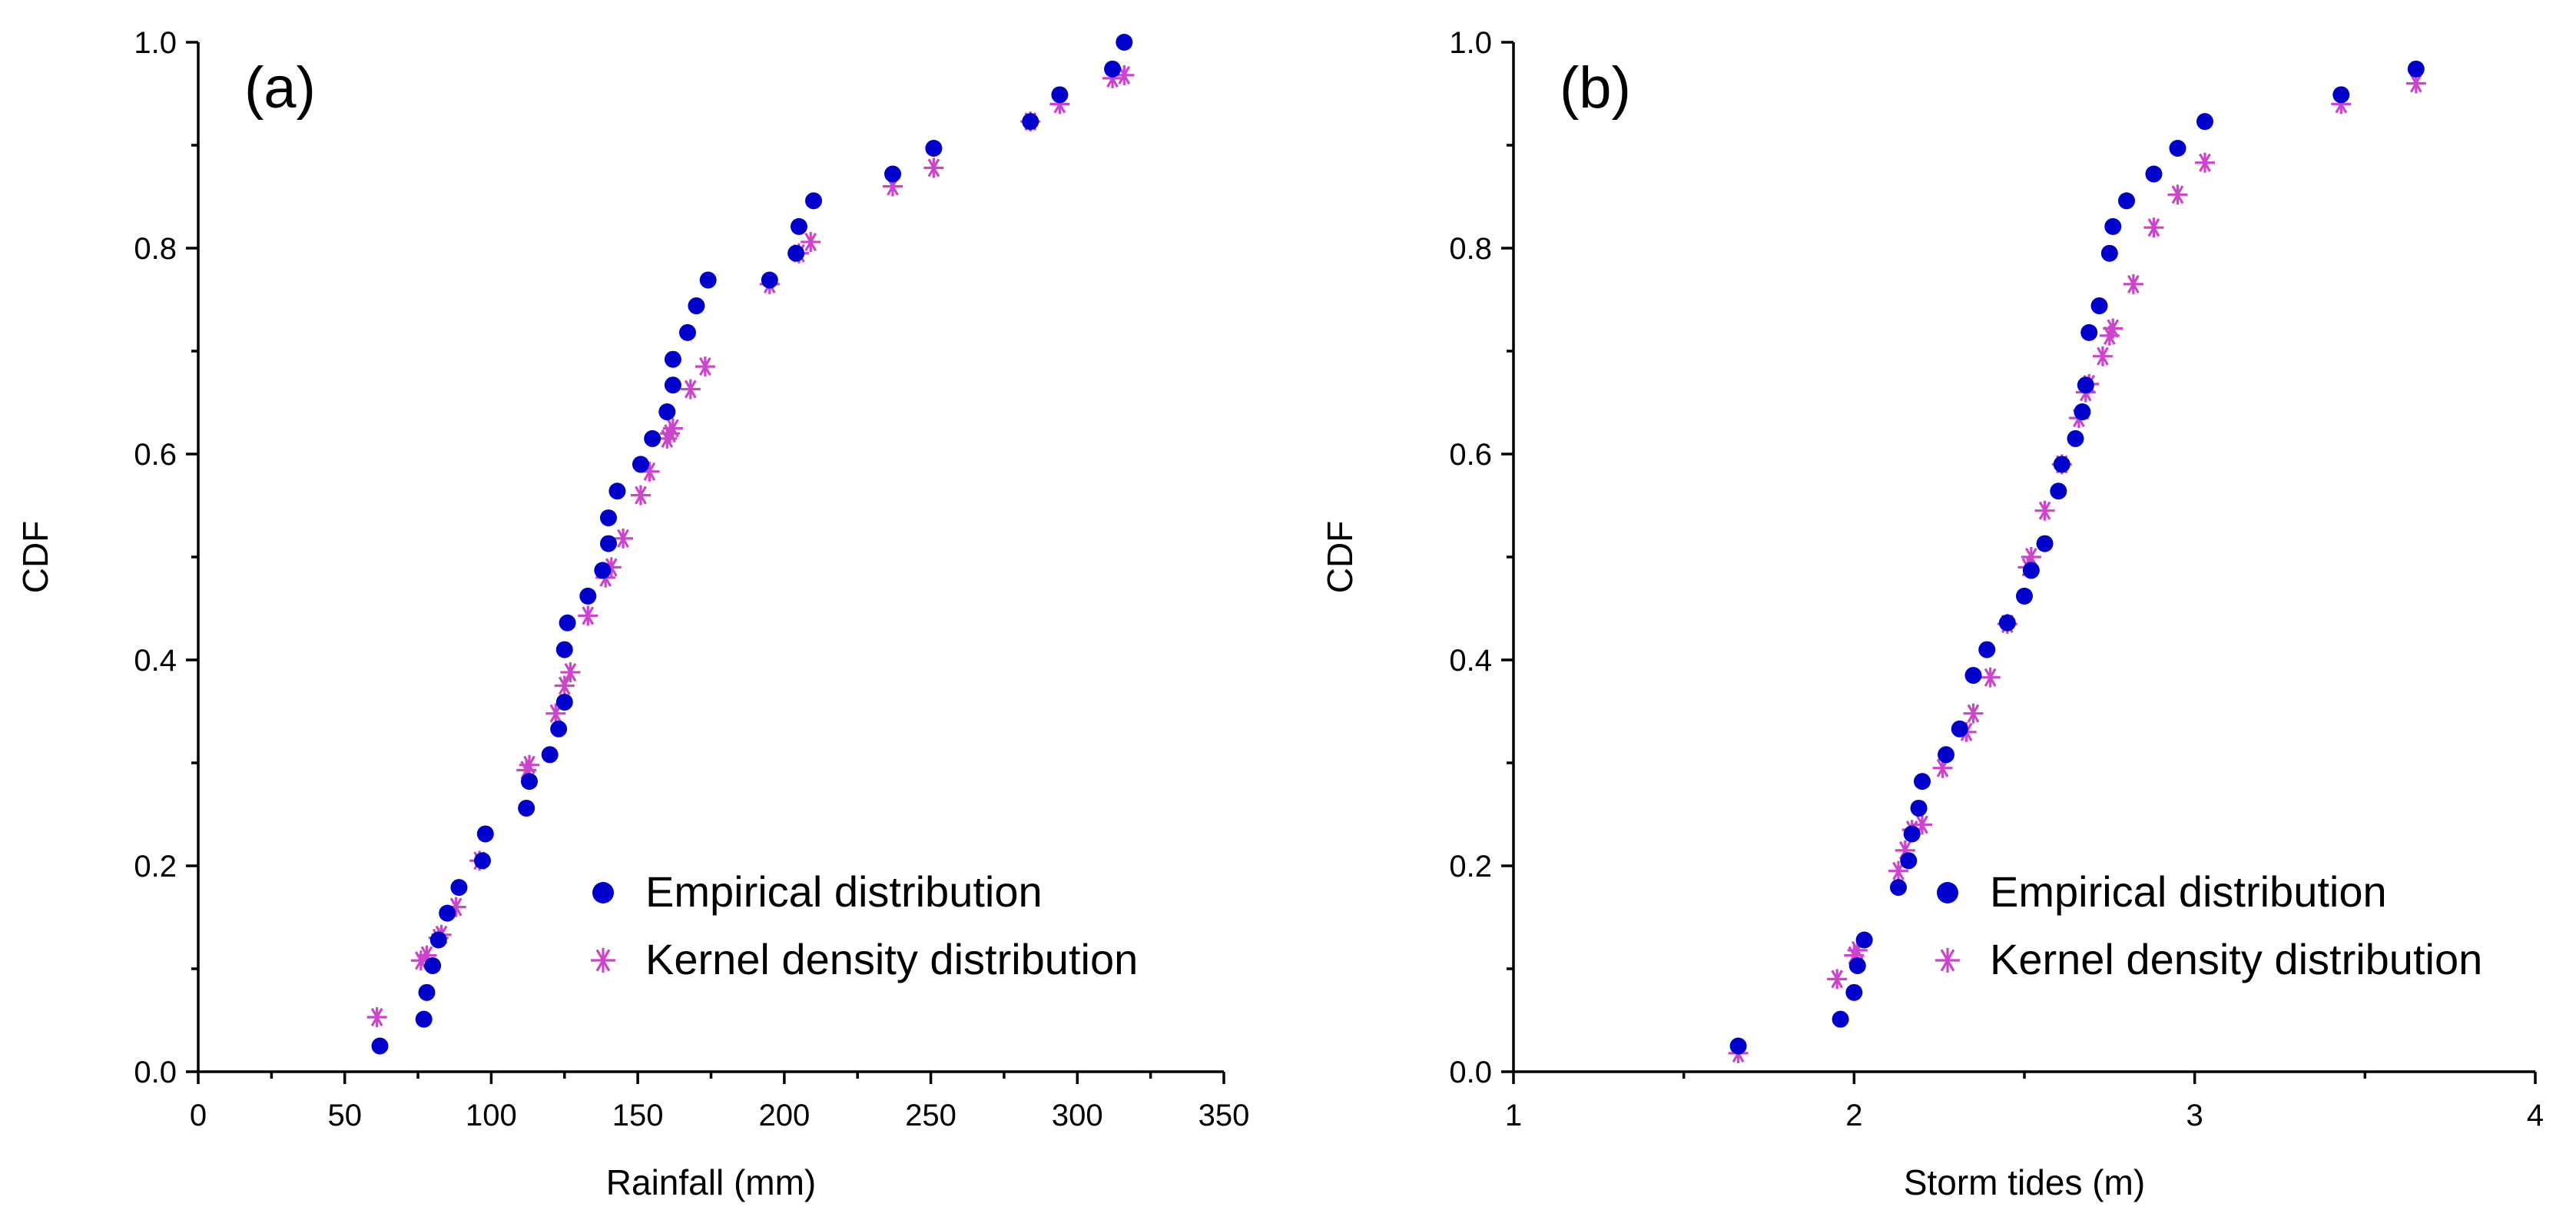  Describe the element at coordinates (155, 455) in the screenshot. I see `y-tick-label: 0.6` at that location.